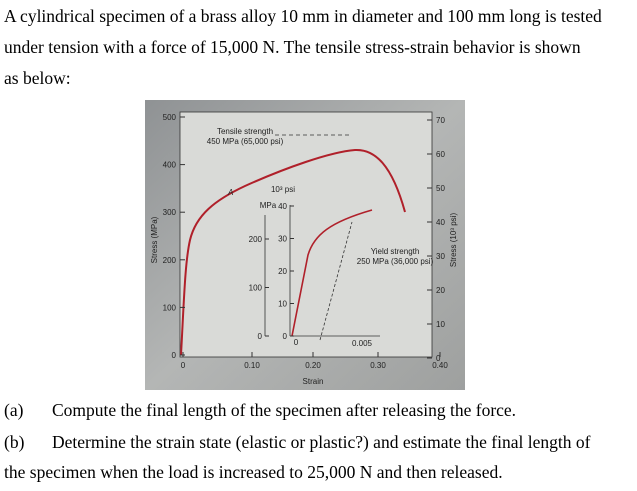 The width and height of the screenshot is (637, 491). Describe the element at coordinates (313, 381) in the screenshot. I see `x-label: Strain` at that location.